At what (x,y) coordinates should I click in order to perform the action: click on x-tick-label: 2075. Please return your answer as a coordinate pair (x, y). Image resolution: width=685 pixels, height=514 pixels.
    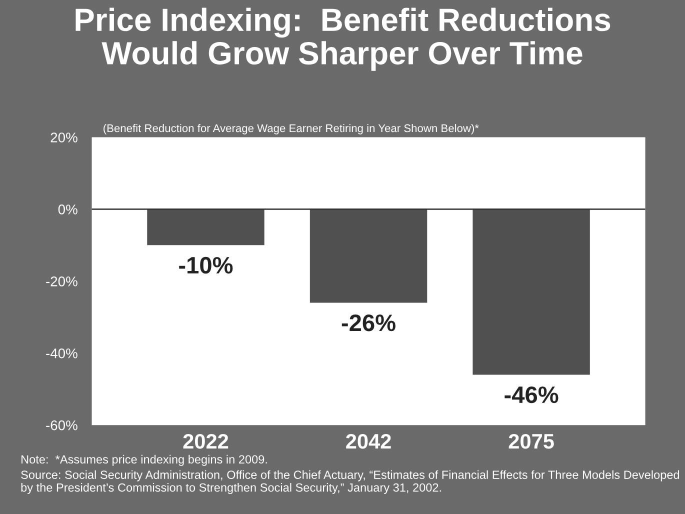
    Looking at the image, I should click on (531, 441).